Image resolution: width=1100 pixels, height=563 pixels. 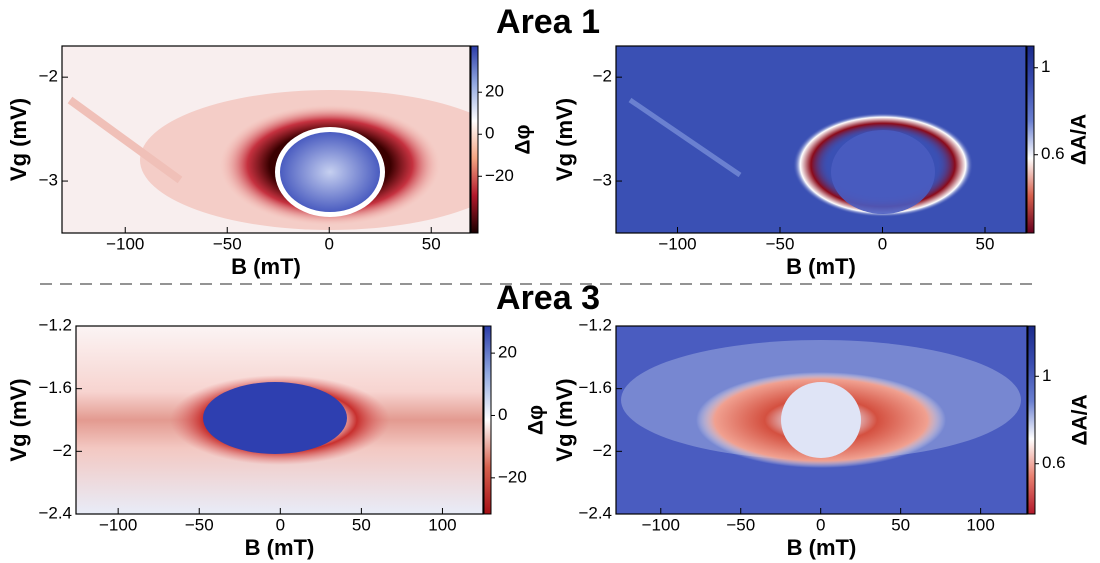 I want to click on section-title: Area 3, so click(x=548, y=298).